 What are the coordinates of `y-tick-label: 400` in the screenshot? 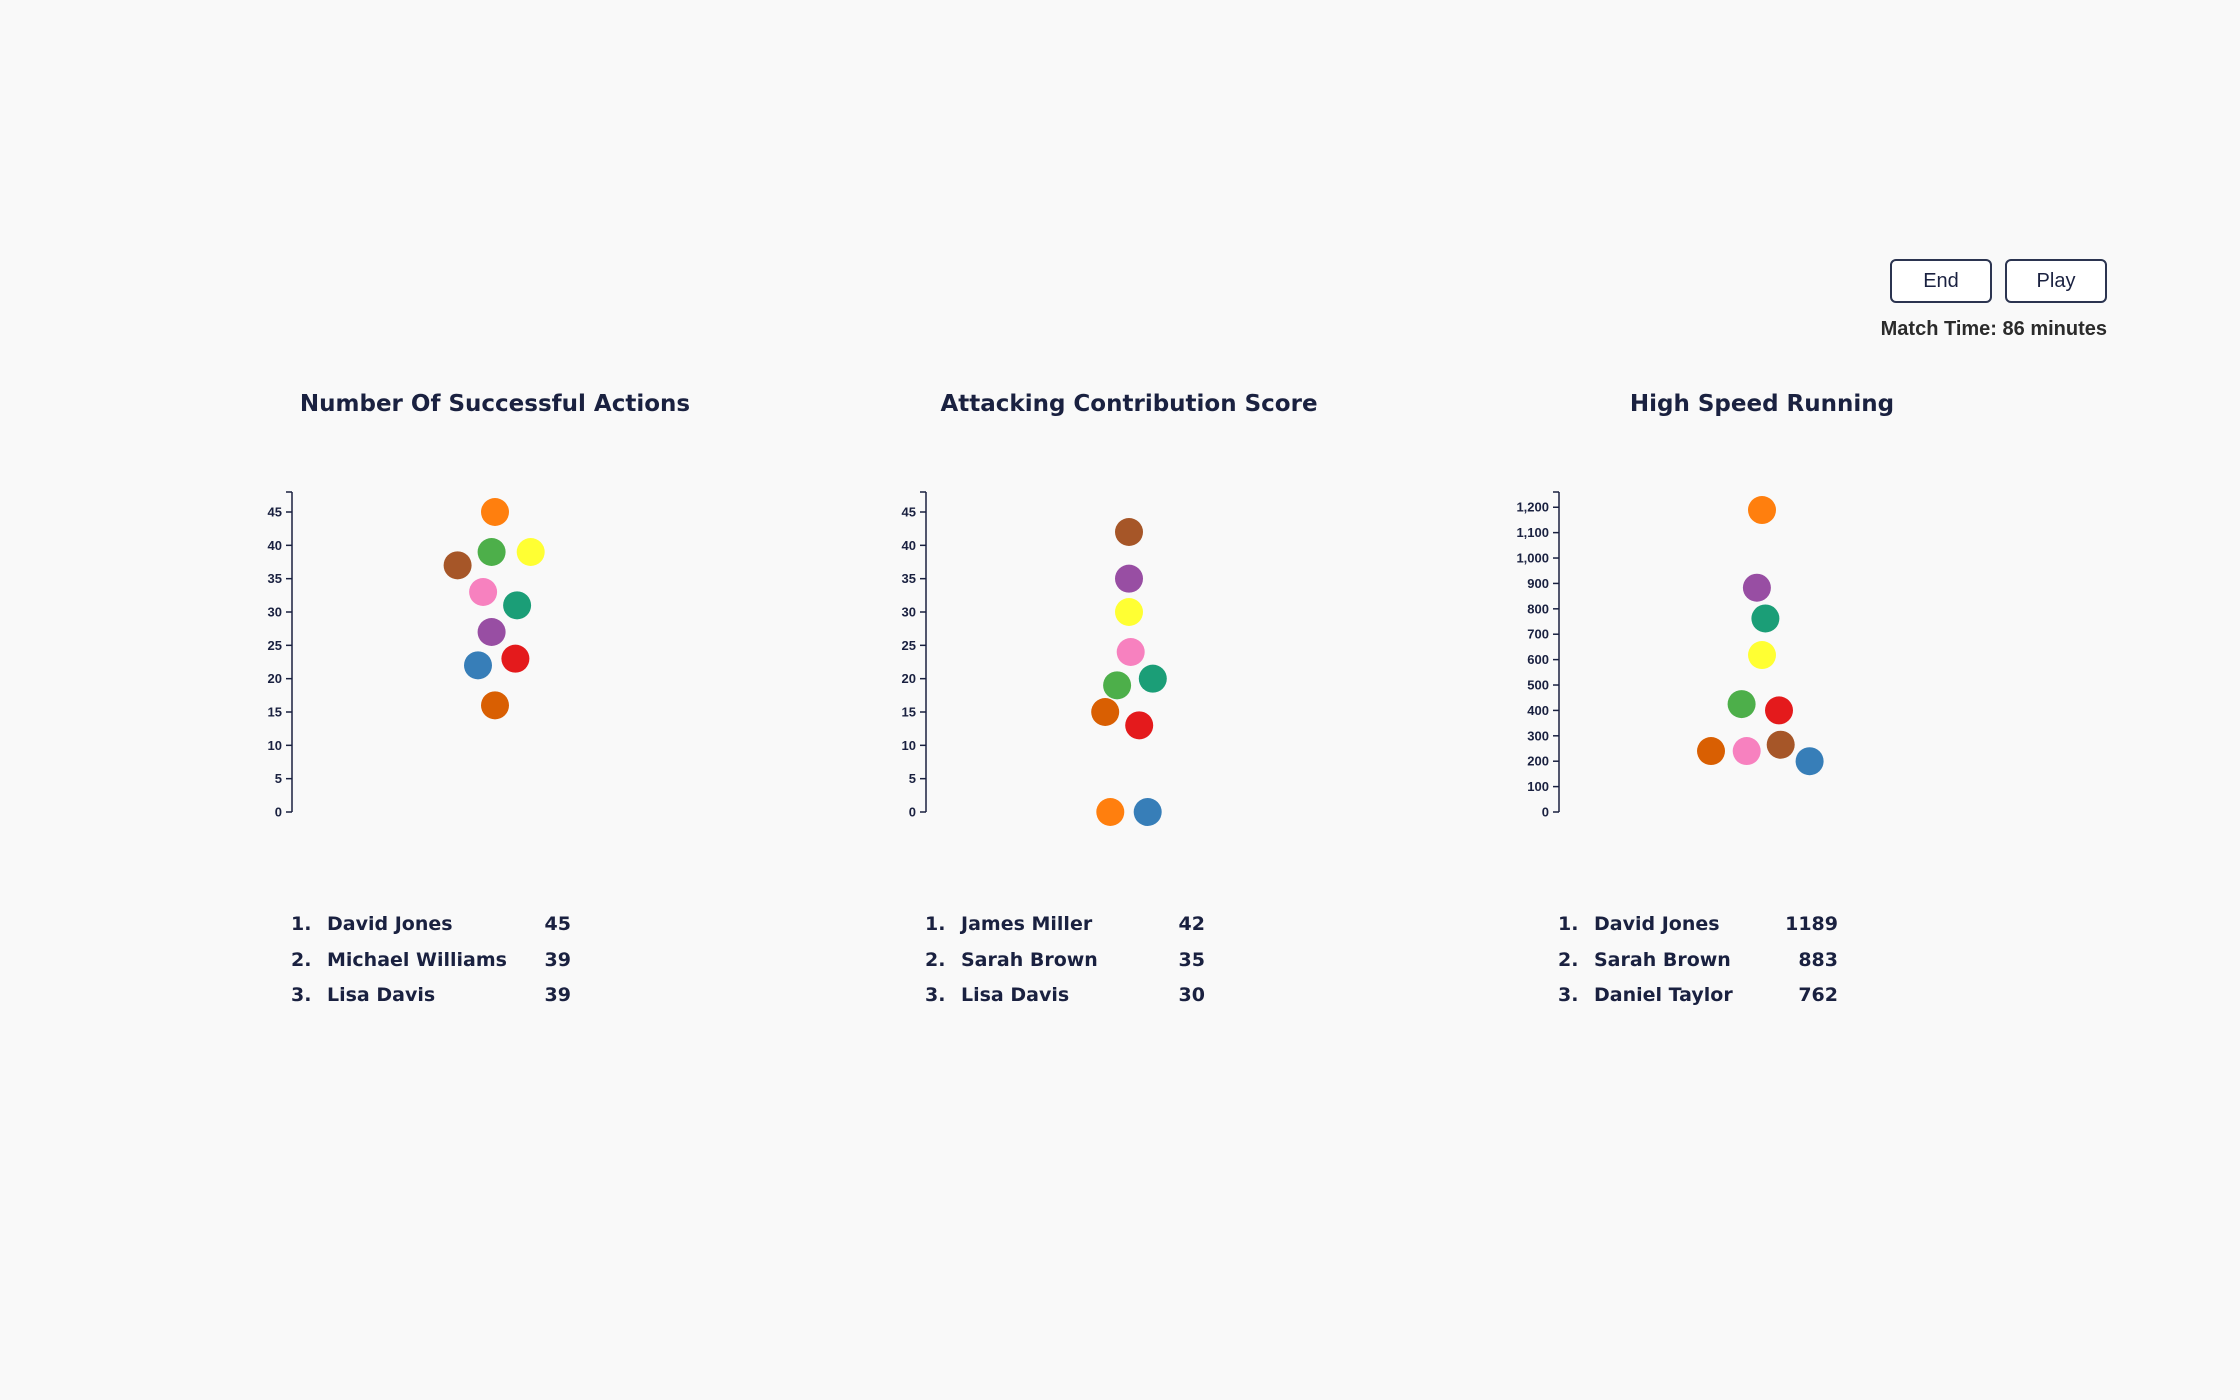 It's located at (1538, 710).